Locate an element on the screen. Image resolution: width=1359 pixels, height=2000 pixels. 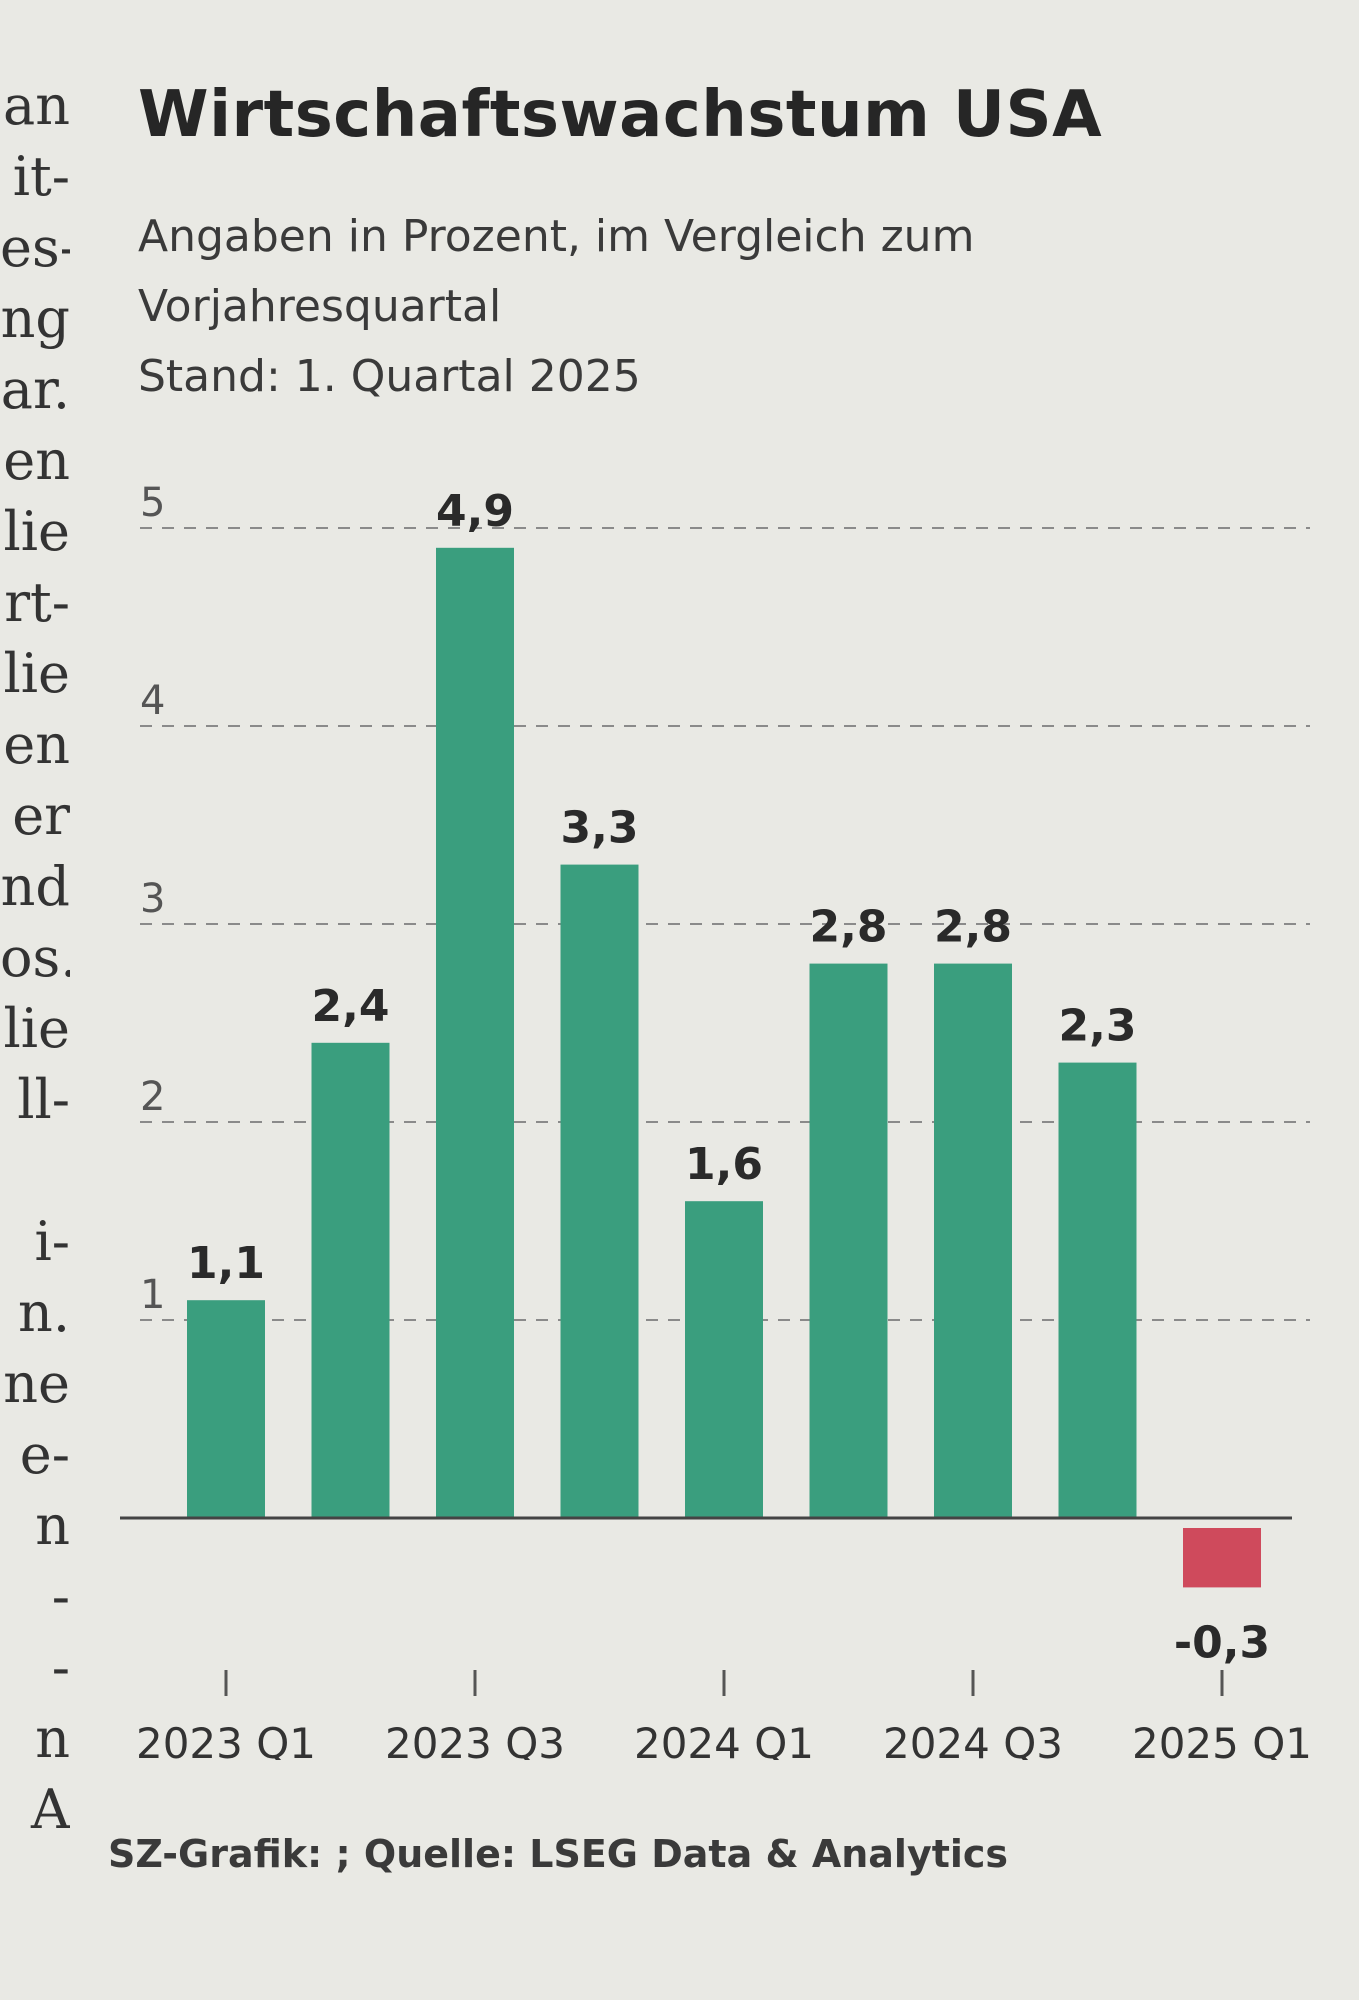
column-fragment: A is located at coordinates (50, 1809).